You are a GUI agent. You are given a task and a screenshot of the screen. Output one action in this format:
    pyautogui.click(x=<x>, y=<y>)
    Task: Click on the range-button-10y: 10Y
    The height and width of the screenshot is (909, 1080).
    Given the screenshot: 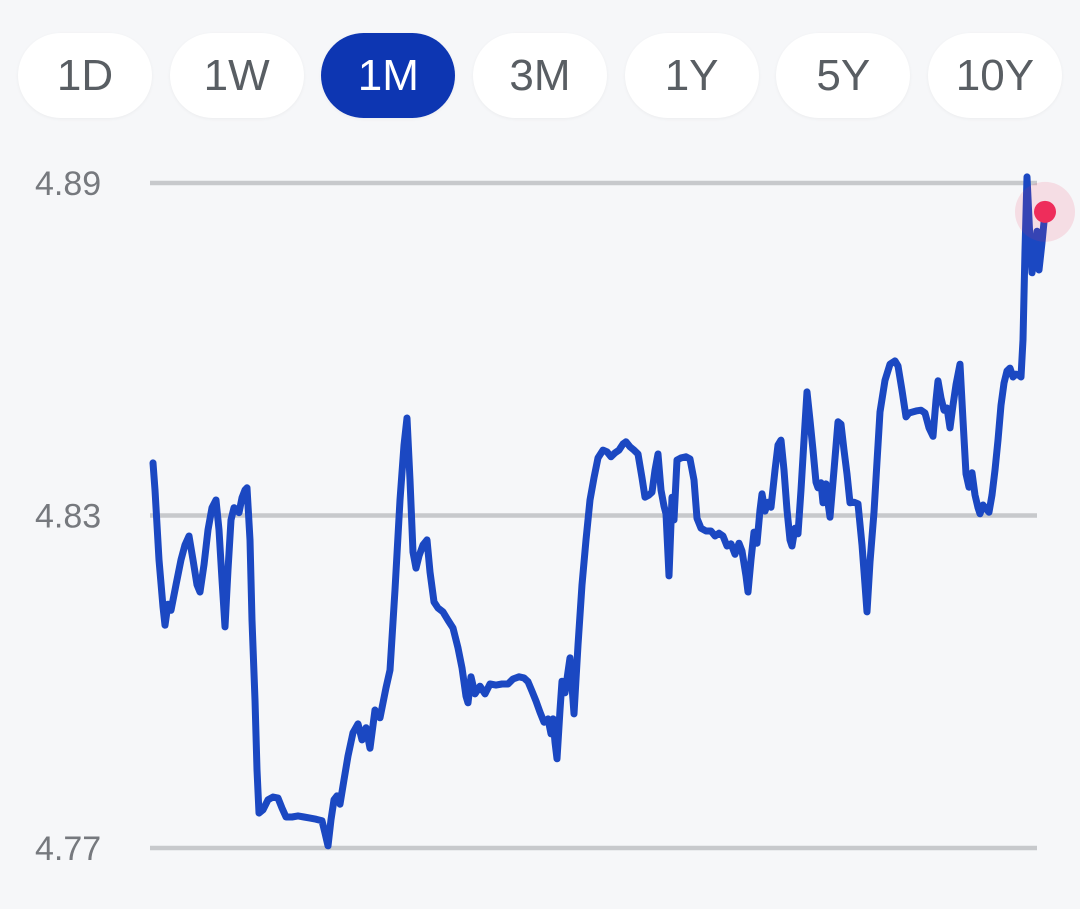 What is the action you would take?
    pyautogui.click(x=994, y=75)
    